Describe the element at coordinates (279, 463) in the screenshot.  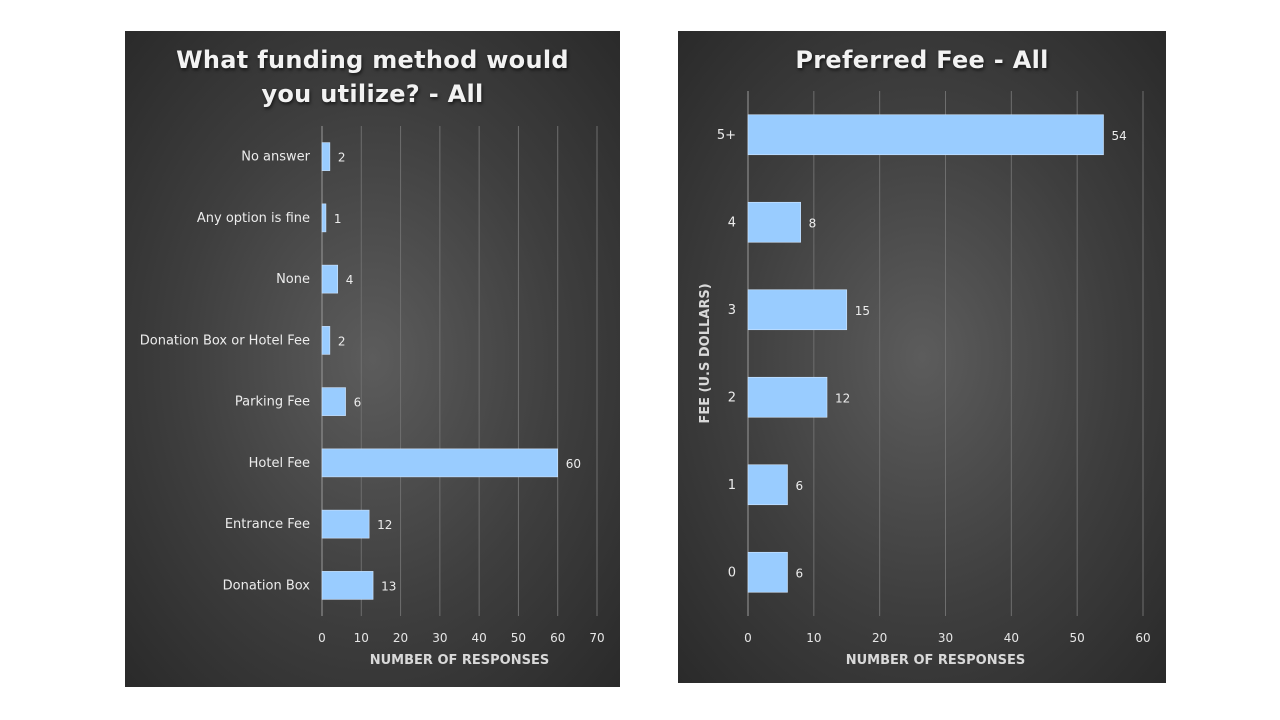
I see `category-label: Hotel Fee` at that location.